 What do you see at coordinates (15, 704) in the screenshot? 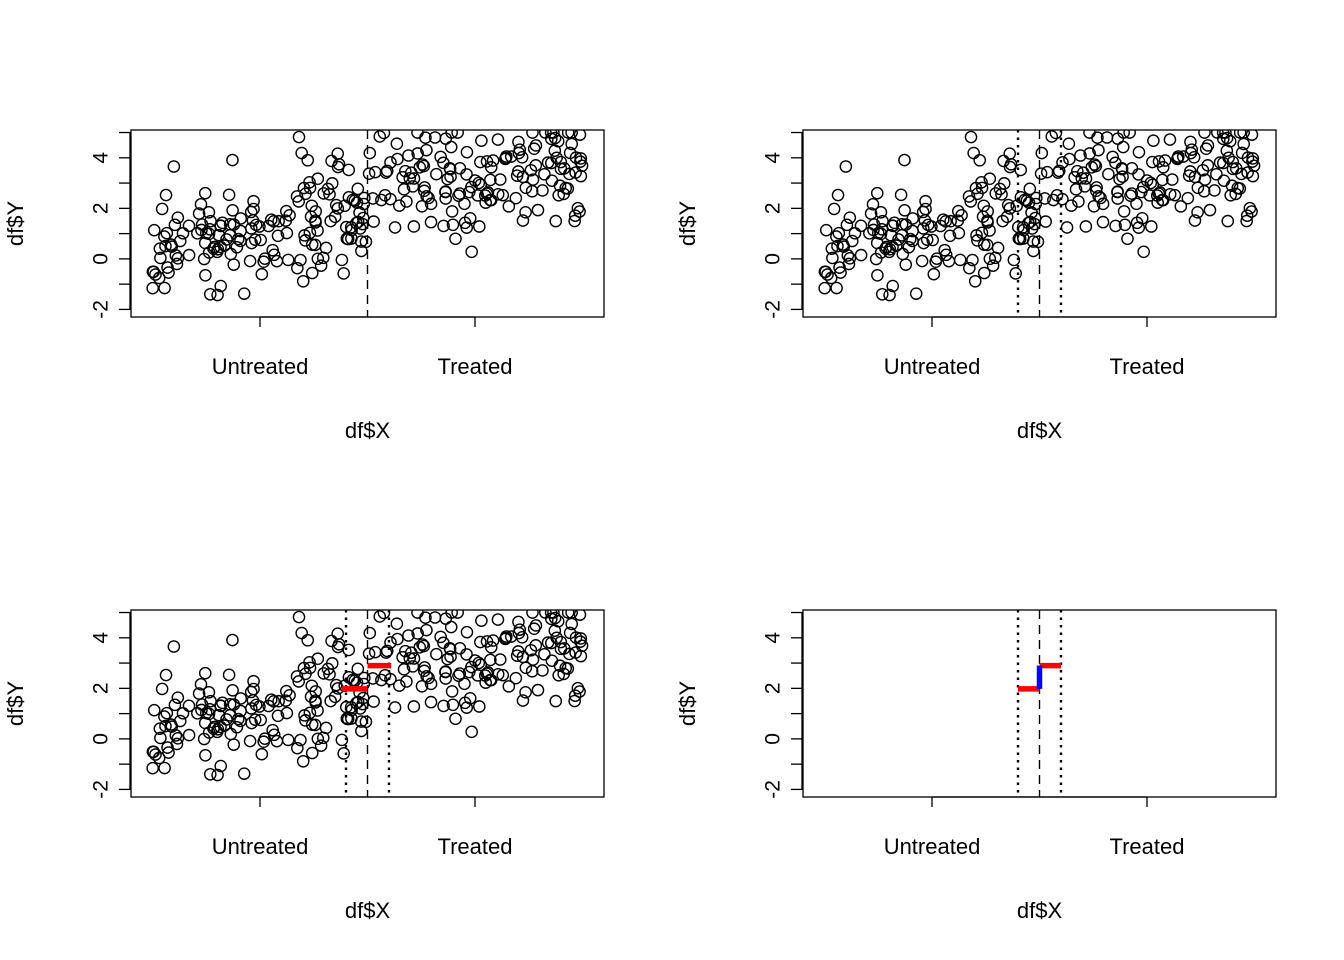
I see `y-axis-title: df$Y` at bounding box center [15, 704].